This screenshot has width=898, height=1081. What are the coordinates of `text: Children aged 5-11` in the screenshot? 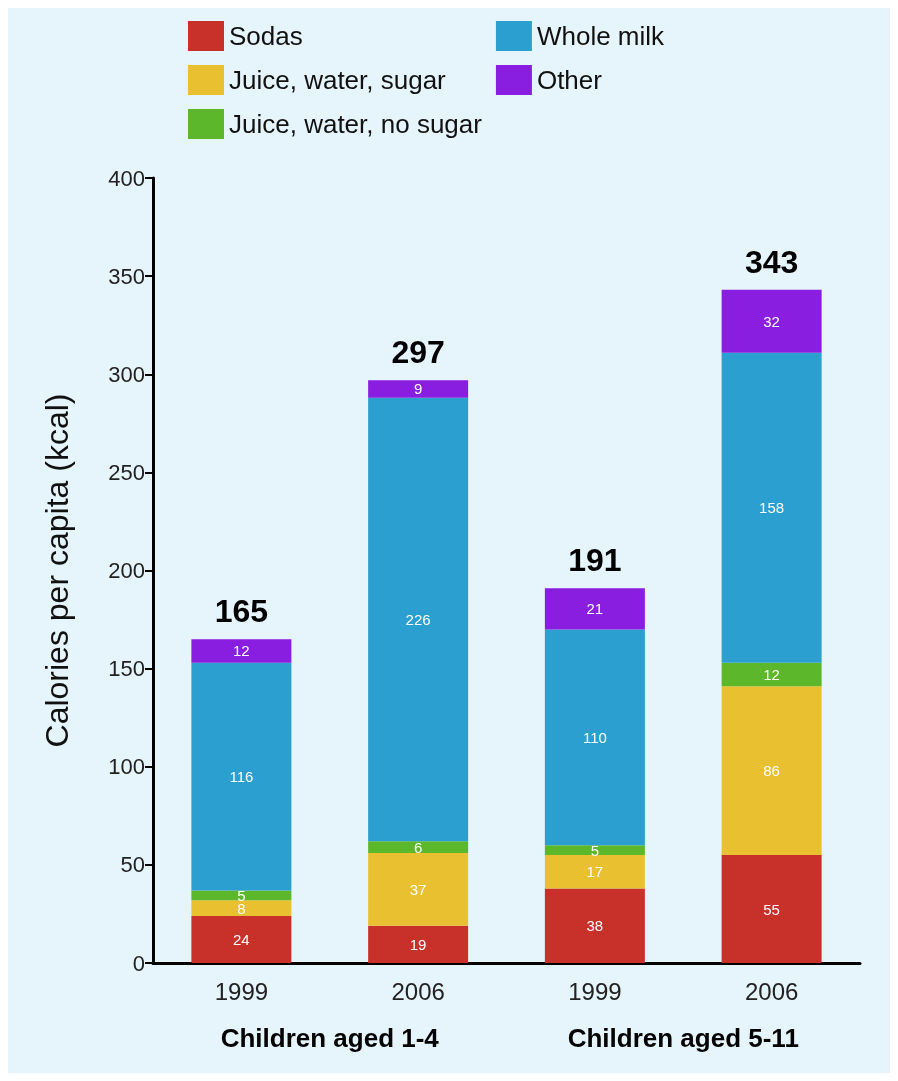 It's located at (683, 1038).